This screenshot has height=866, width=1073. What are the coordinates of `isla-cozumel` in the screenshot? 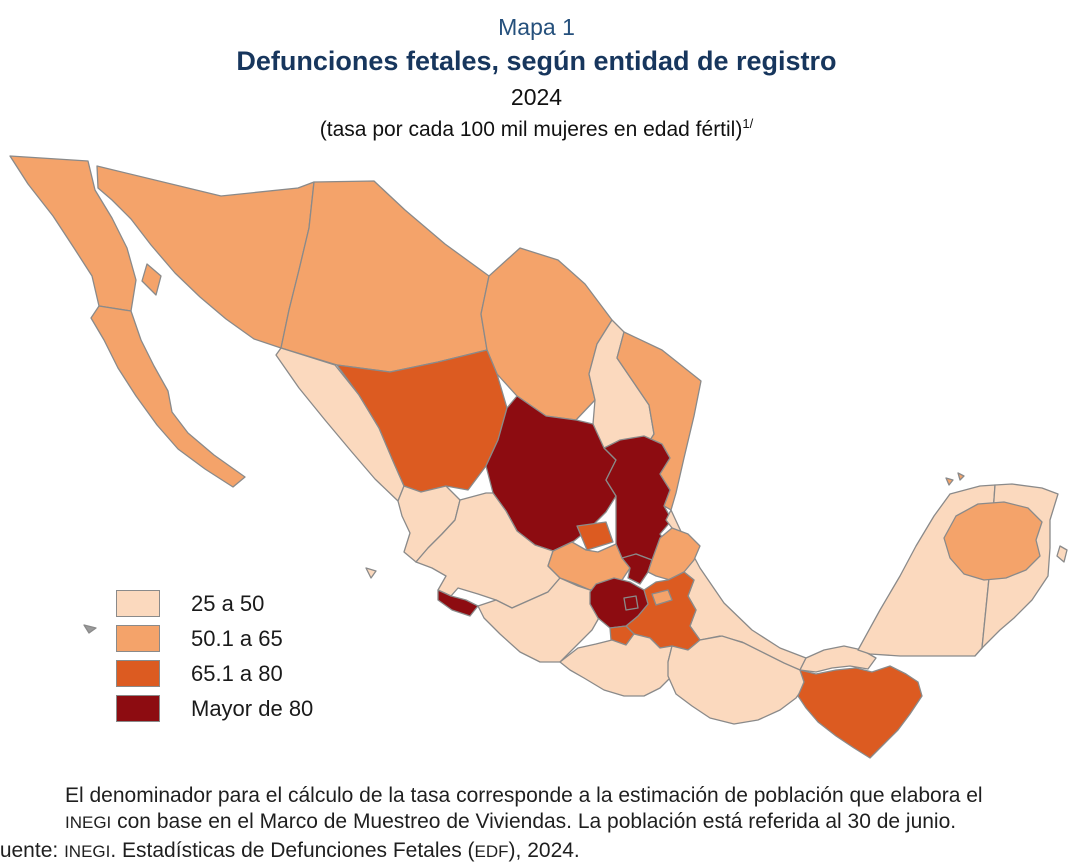 It's located at (1062, 554).